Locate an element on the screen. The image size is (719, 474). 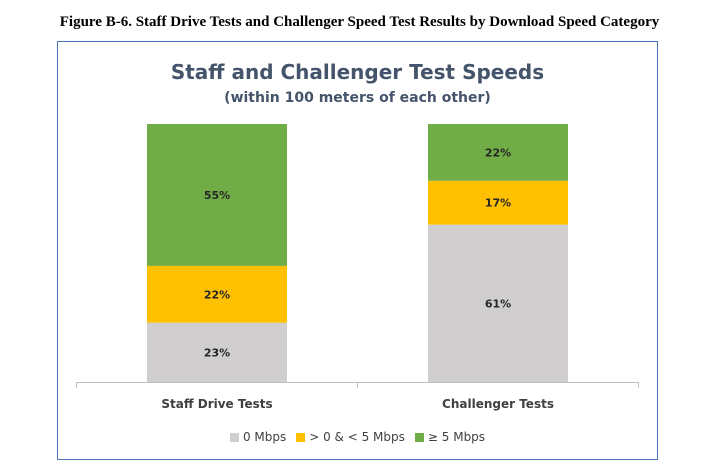
data-label: 17% is located at coordinates (498, 203).